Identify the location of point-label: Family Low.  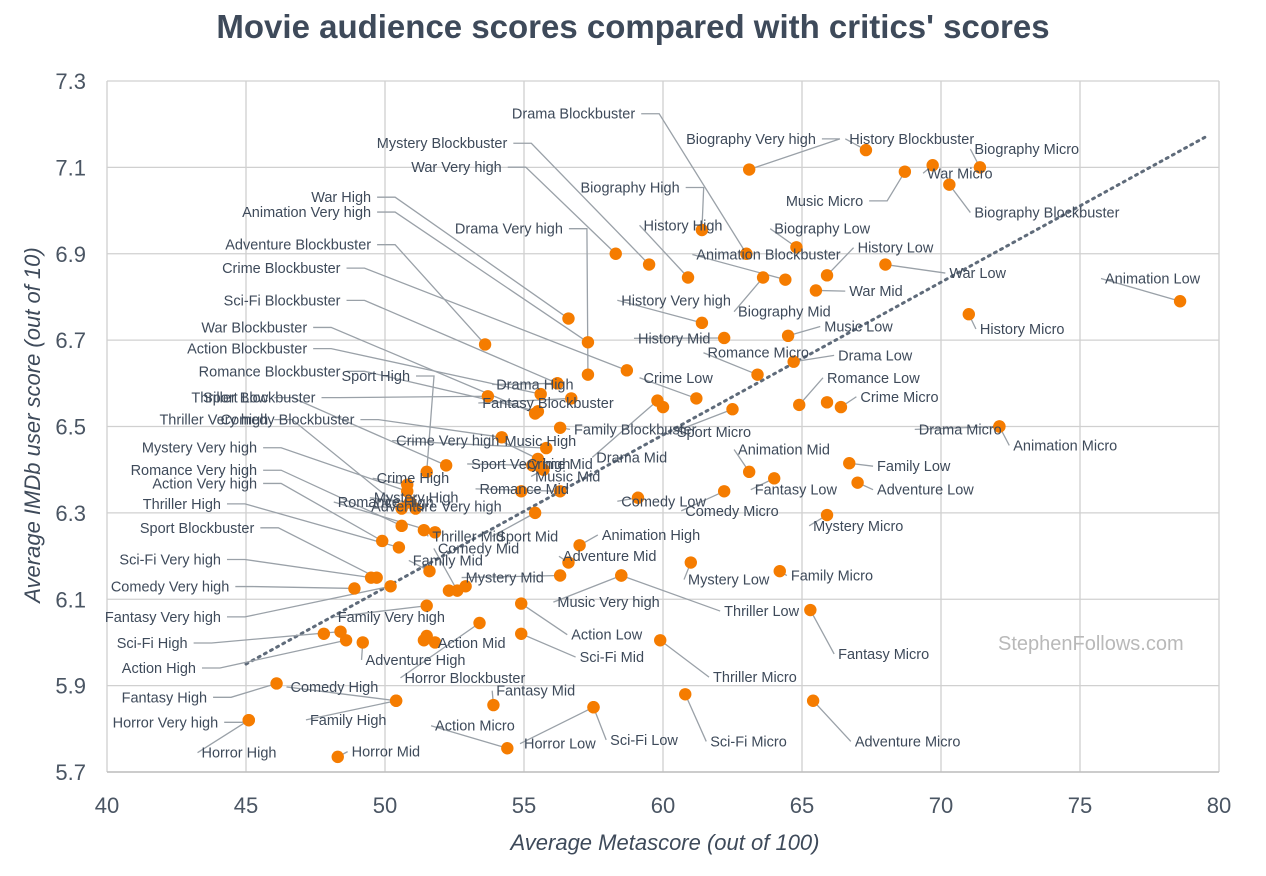
(914, 467).